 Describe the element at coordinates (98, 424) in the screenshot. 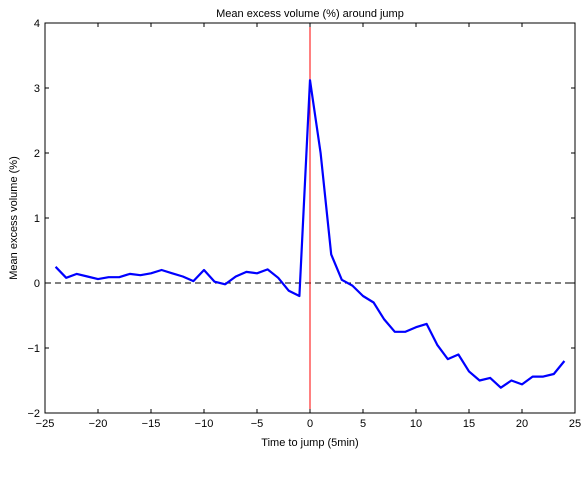

I see `x-tick-label: −20` at that location.